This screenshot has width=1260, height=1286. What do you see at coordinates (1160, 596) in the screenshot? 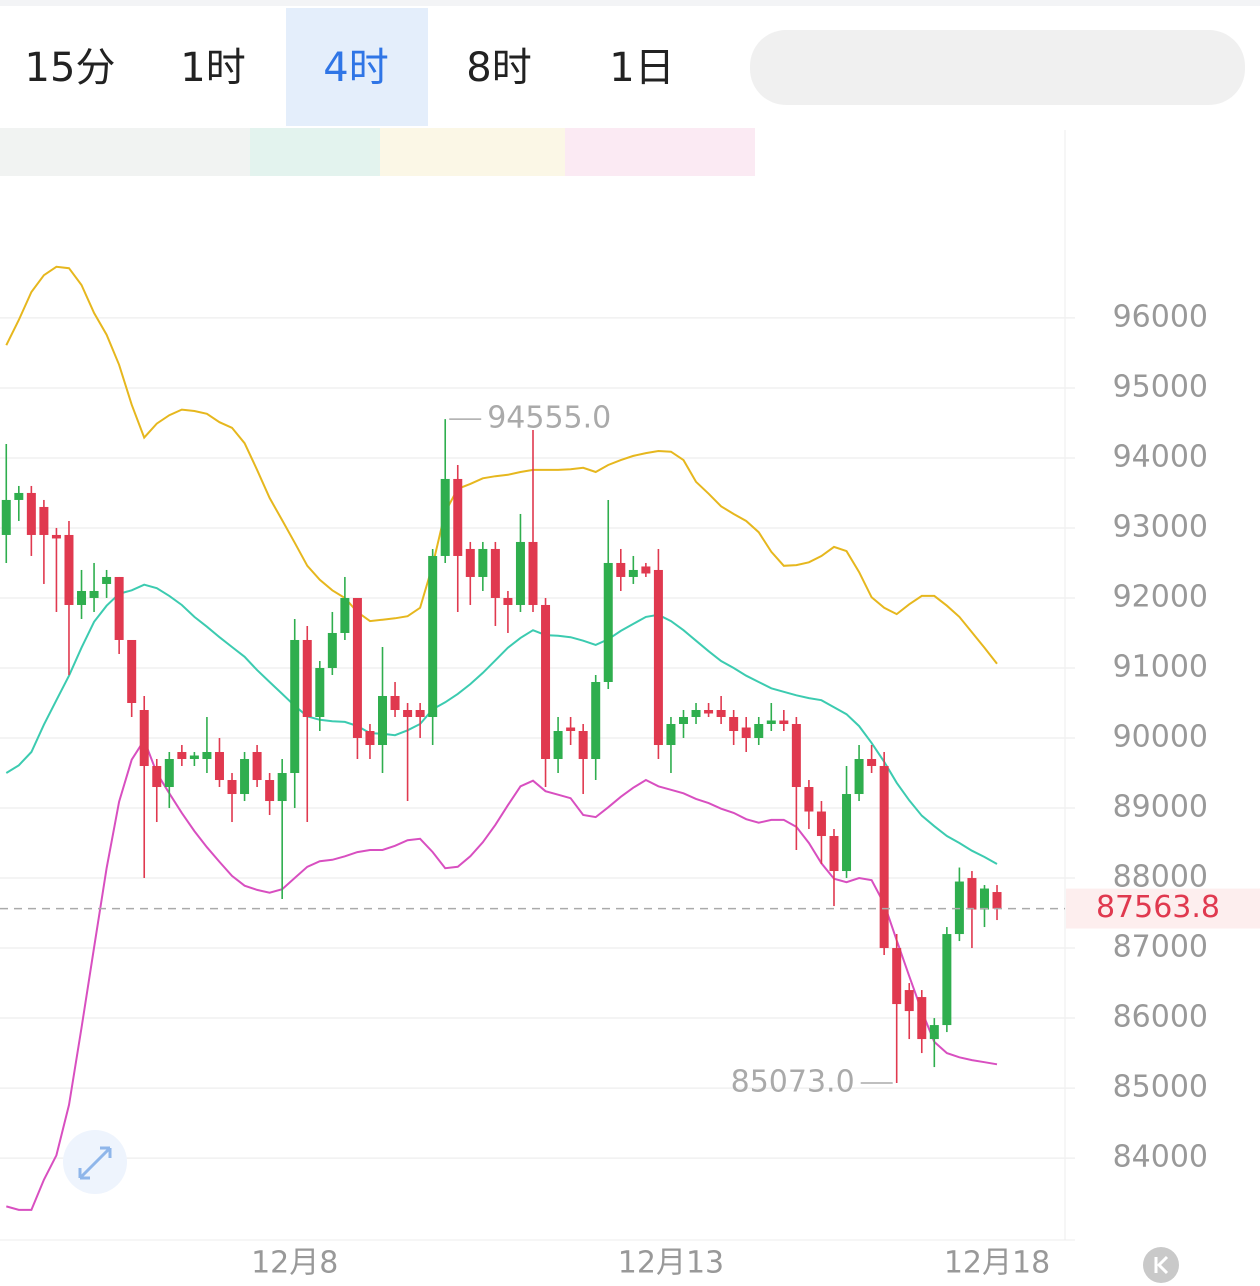
I see `y-tick-label: 92000` at bounding box center [1160, 596].